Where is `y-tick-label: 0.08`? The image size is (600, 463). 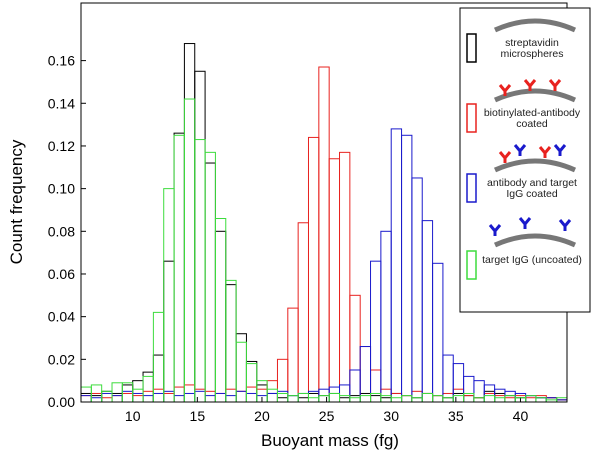
y-tick-label: 0.08 is located at coordinates (61, 231).